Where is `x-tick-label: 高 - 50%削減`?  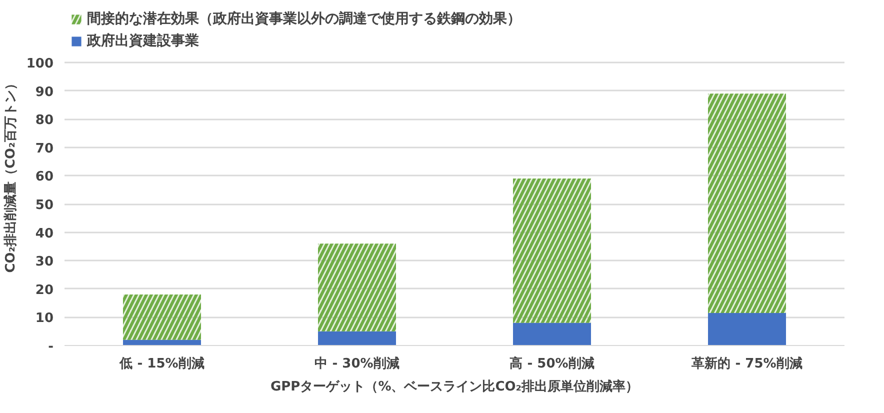 x-tick-label: 高 - 50%削減 is located at coordinates (552, 364).